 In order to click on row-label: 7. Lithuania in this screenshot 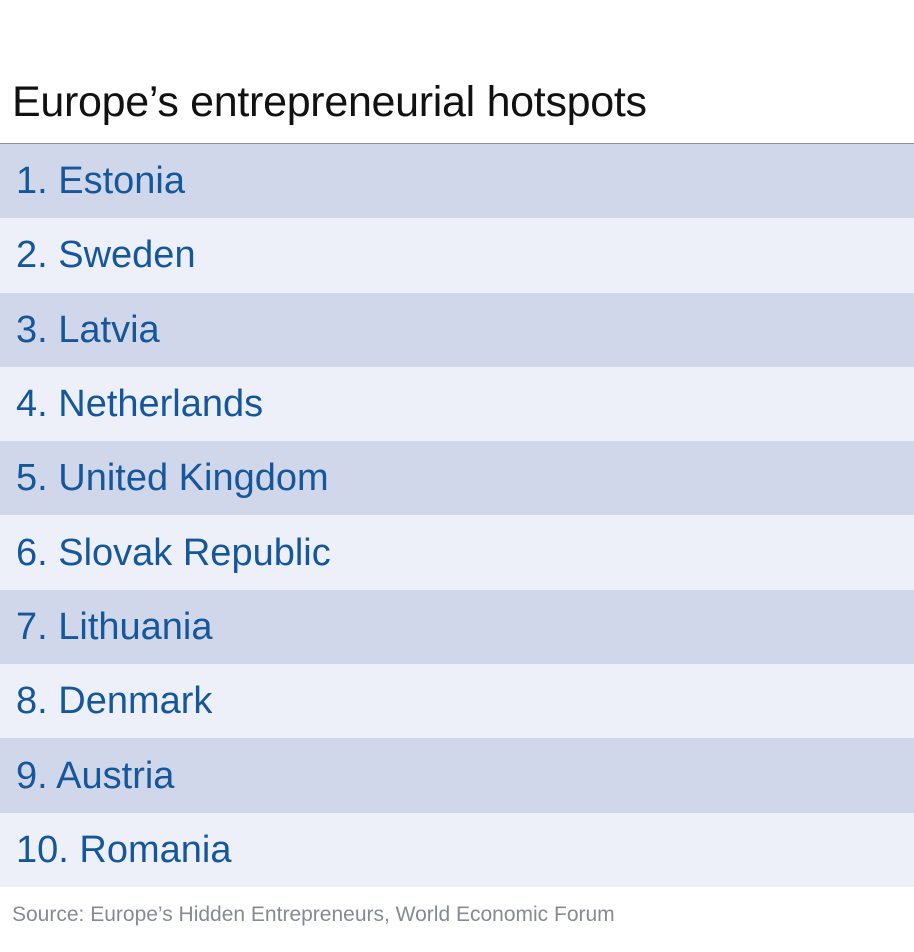, I will do `click(114, 626)`.